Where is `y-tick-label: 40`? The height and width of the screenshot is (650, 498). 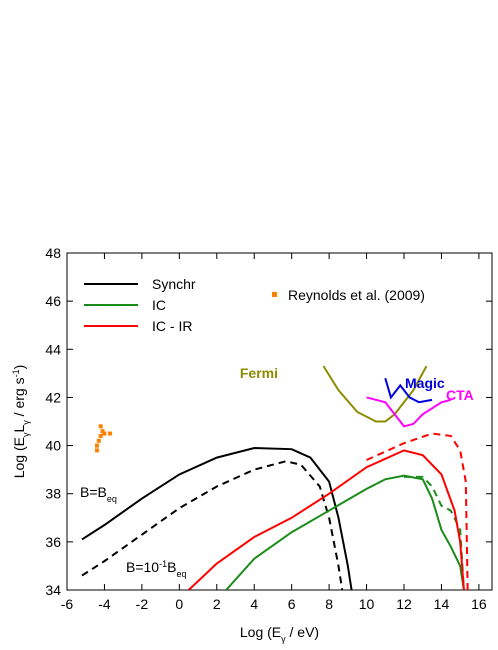 y-tick-label: 40 is located at coordinates (53, 446).